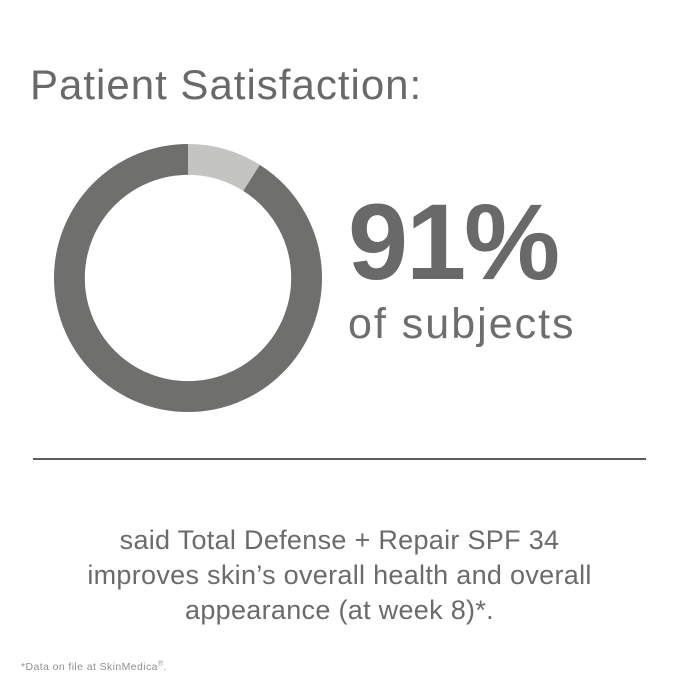  Describe the element at coordinates (226, 85) in the screenshot. I see `page-title: Patient Satisfaction:` at that location.